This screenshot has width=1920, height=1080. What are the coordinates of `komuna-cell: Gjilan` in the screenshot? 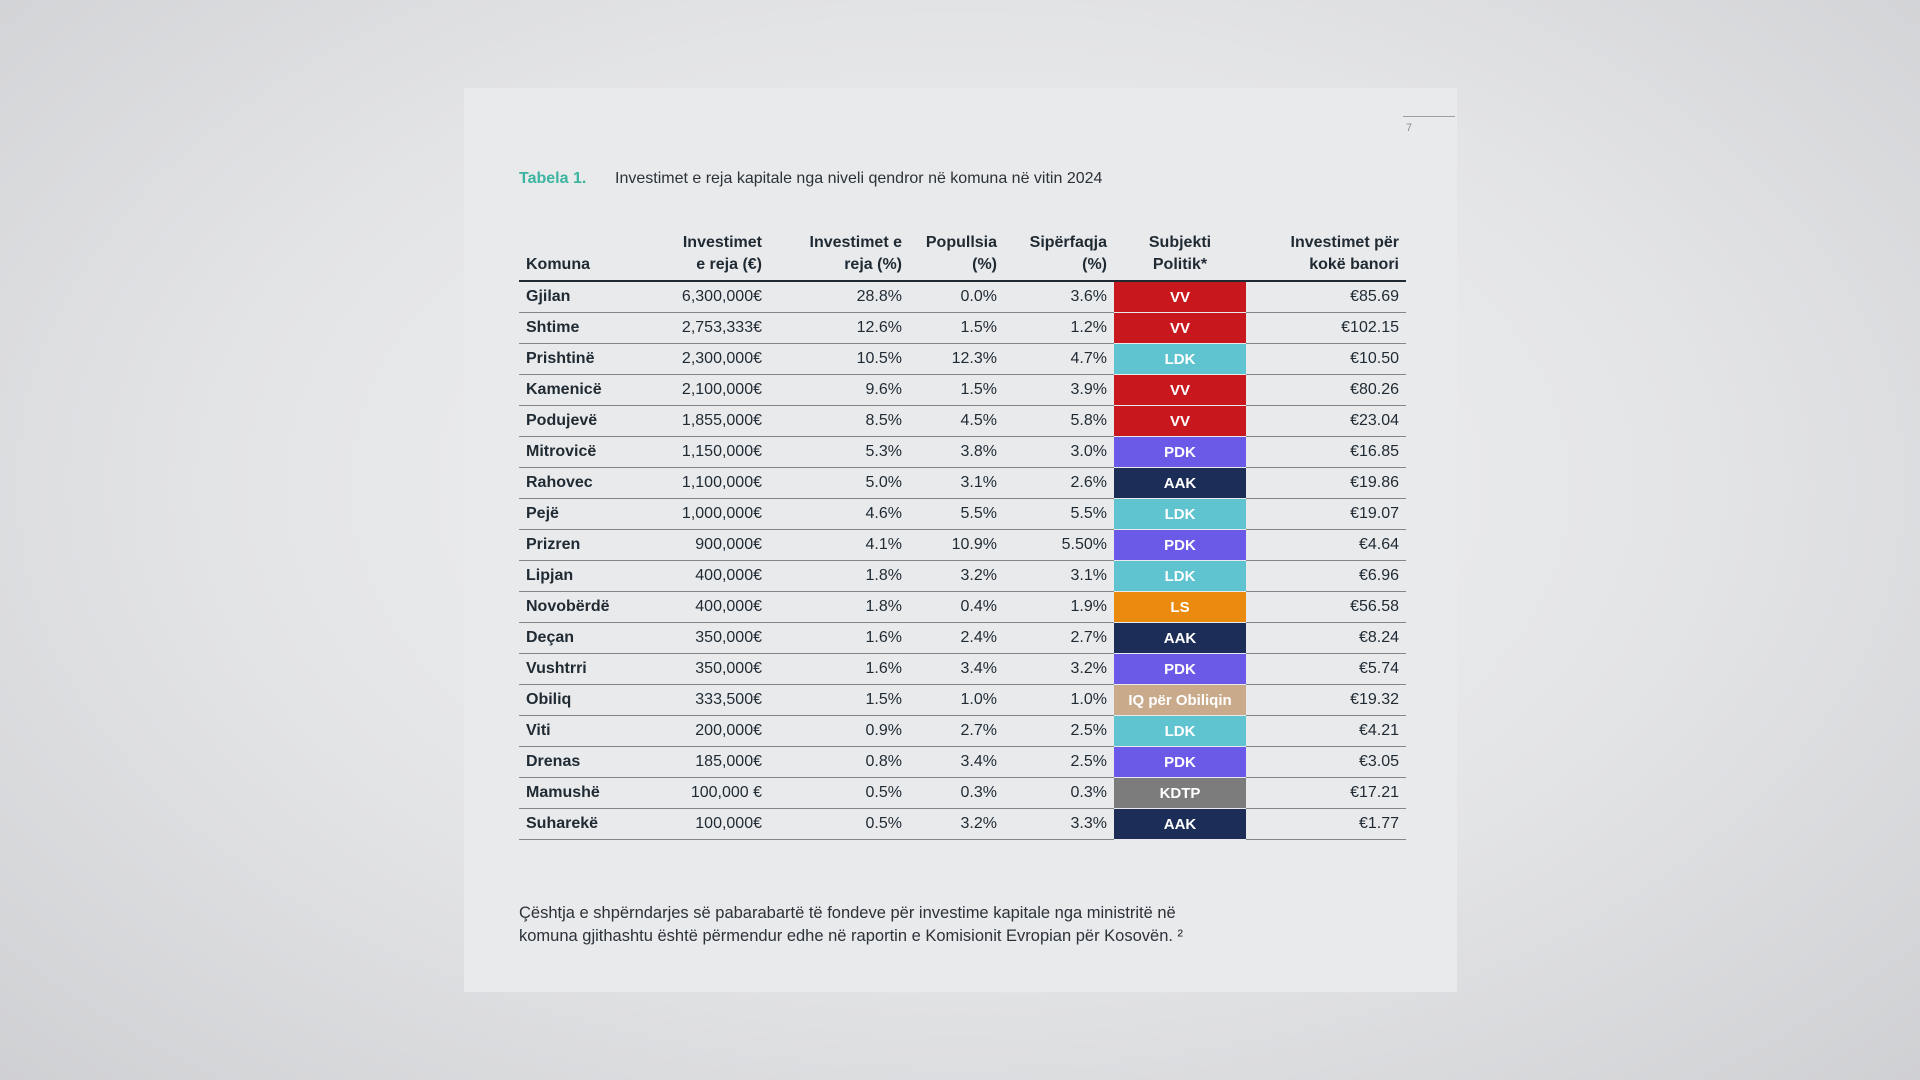 It's located at (569, 297).